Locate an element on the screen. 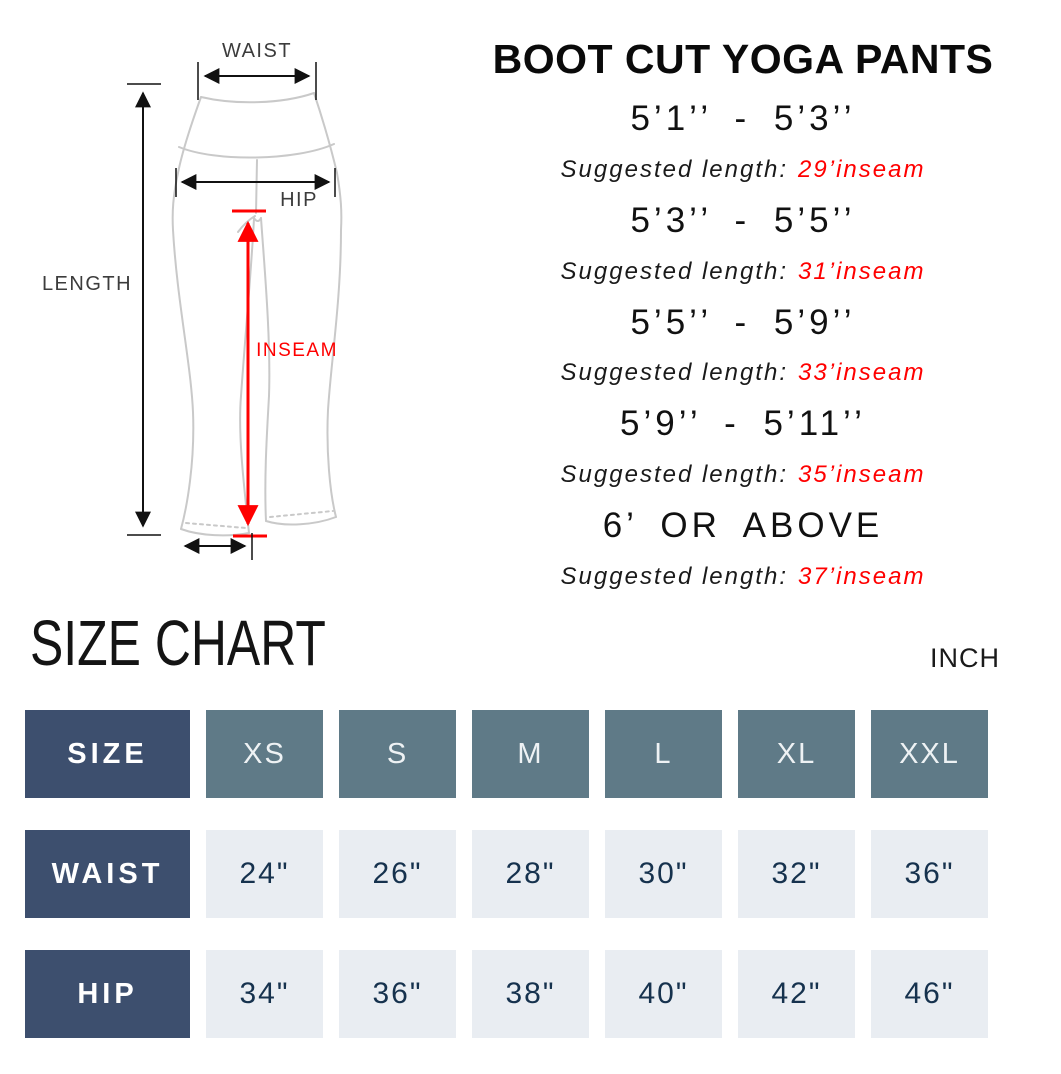  suggested-length: Suggested length: 33’inseam is located at coordinates (743, 373).